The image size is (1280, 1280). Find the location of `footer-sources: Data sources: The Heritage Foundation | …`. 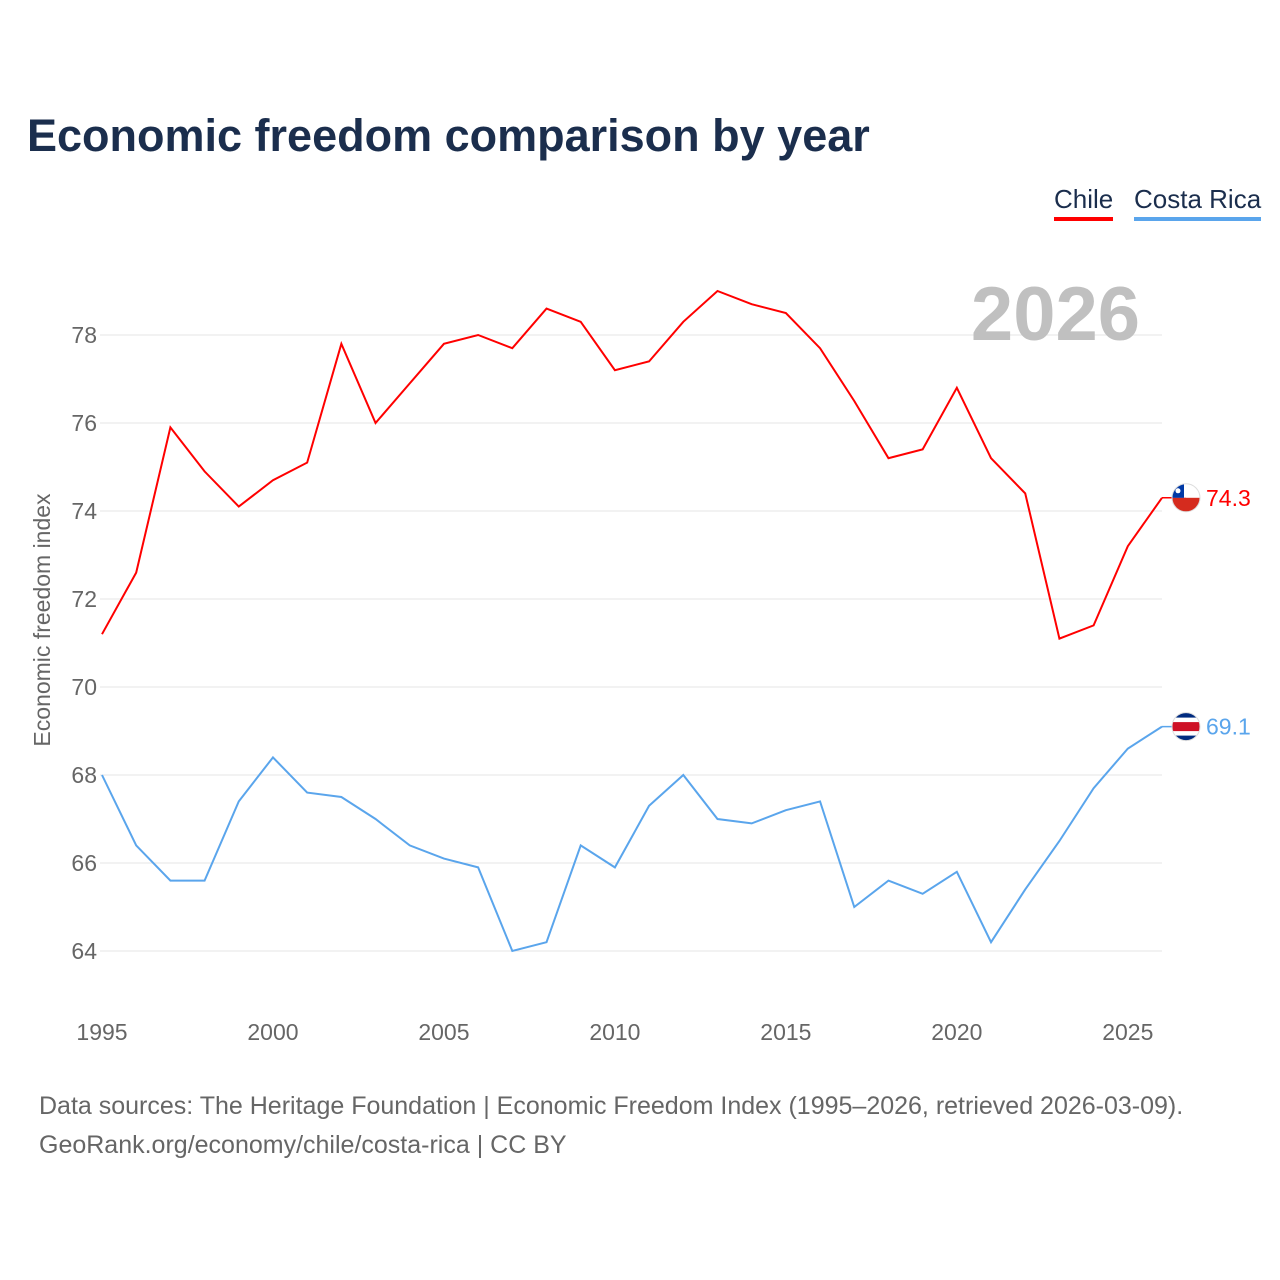

footer-sources: Data sources: The Heritage Foundation | … is located at coordinates (611, 1106).